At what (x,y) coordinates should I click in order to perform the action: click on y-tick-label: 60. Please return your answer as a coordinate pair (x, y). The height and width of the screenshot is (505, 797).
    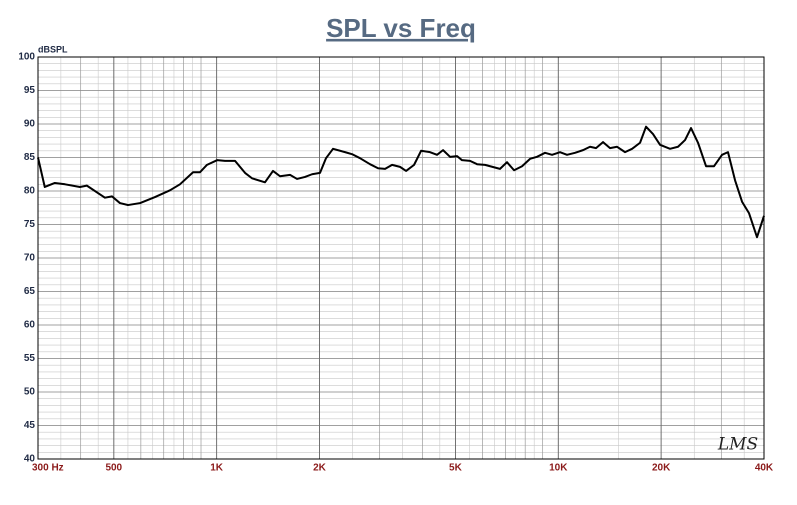
    Looking at the image, I should click on (30, 325).